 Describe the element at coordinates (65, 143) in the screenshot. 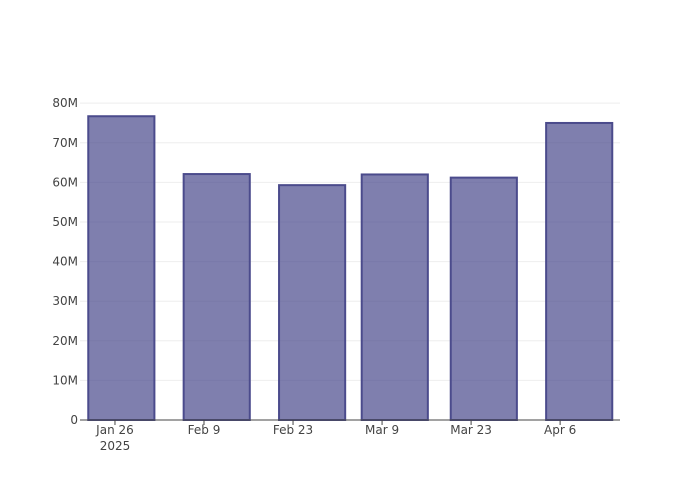

I see `y-tick-label: 70M` at that location.